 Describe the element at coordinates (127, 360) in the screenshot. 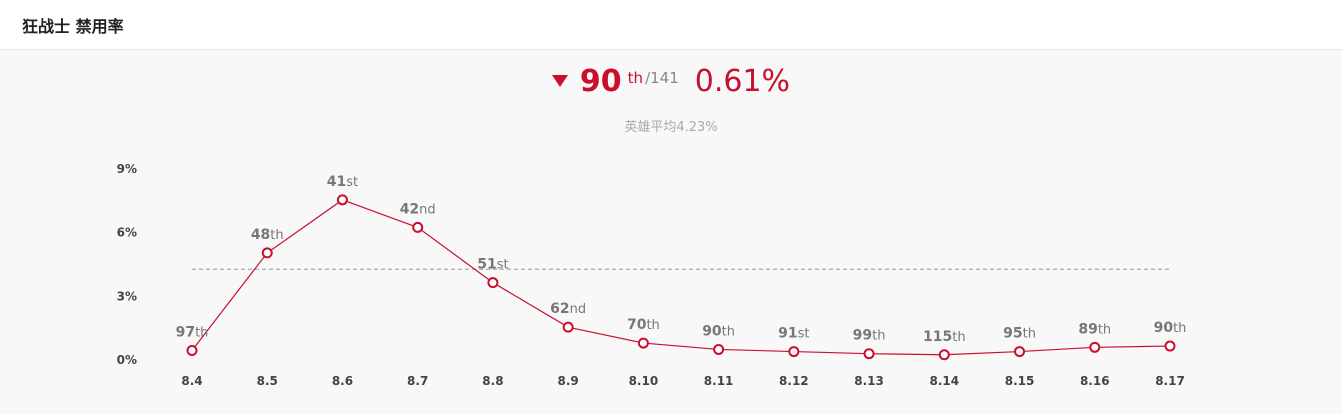

I see `y-tick-label: 0%` at that location.